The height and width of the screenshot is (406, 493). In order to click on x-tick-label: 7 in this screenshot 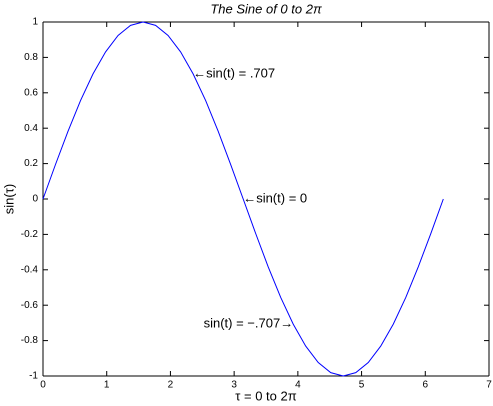, I will do `click(489, 385)`.